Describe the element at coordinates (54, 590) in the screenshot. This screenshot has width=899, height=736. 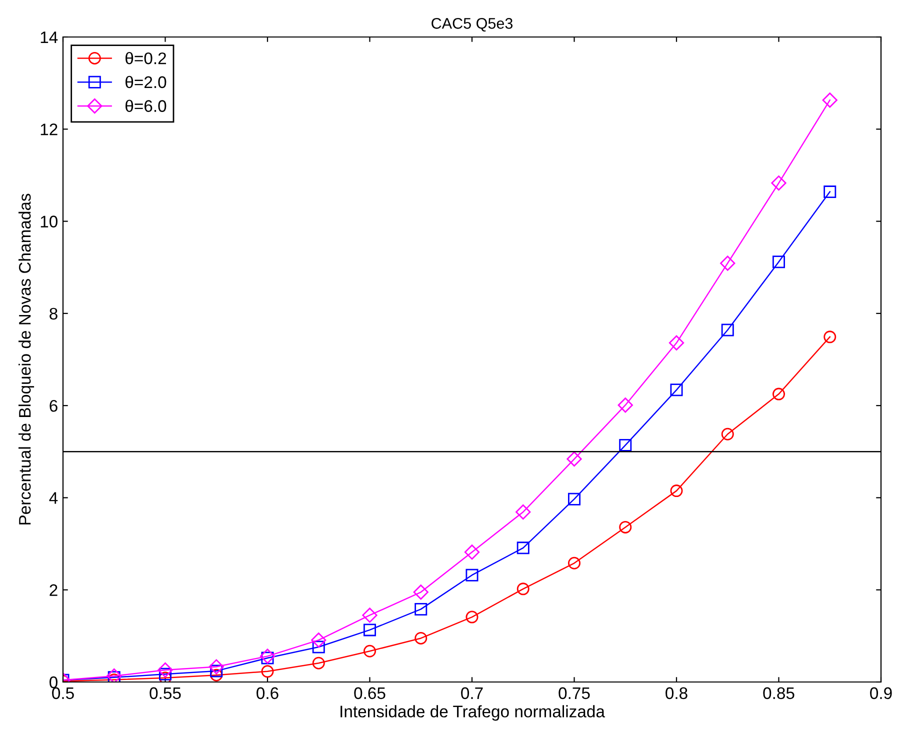
I see `y-tick-label: 2` at that location.